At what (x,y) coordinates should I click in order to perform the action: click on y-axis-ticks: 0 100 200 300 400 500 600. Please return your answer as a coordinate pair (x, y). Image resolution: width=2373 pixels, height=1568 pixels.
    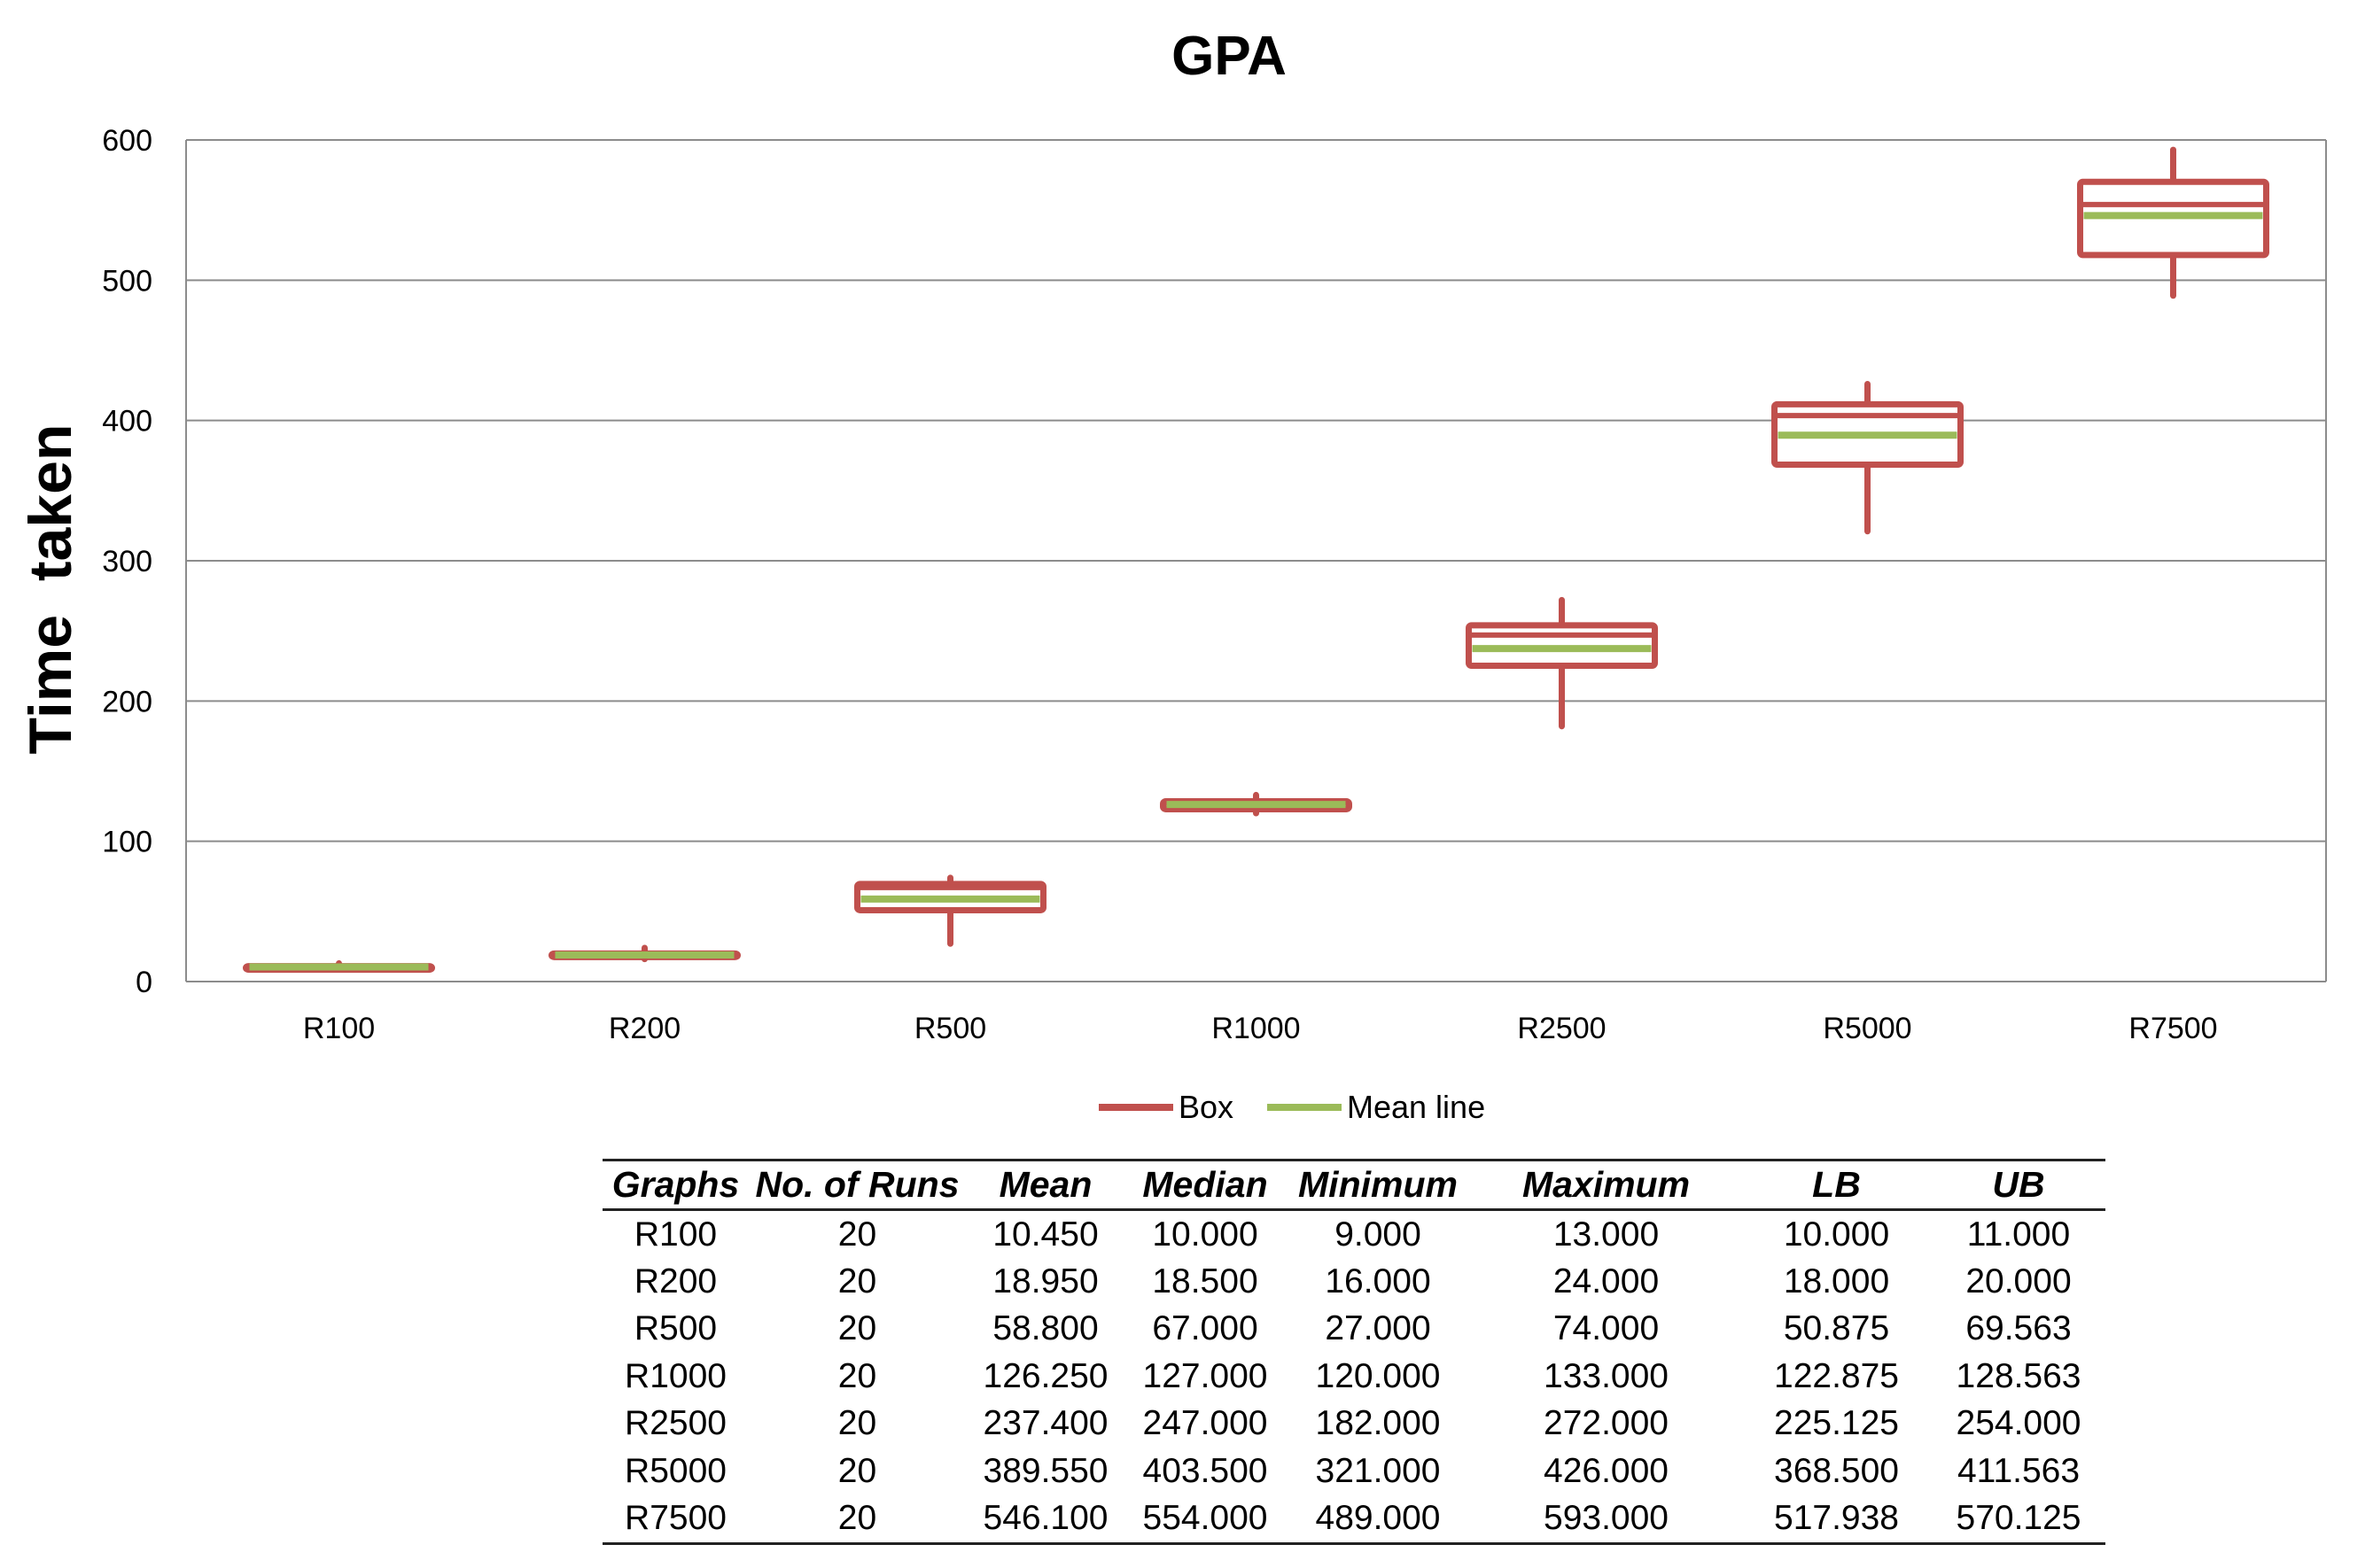
    Looking at the image, I should click on (127, 561).